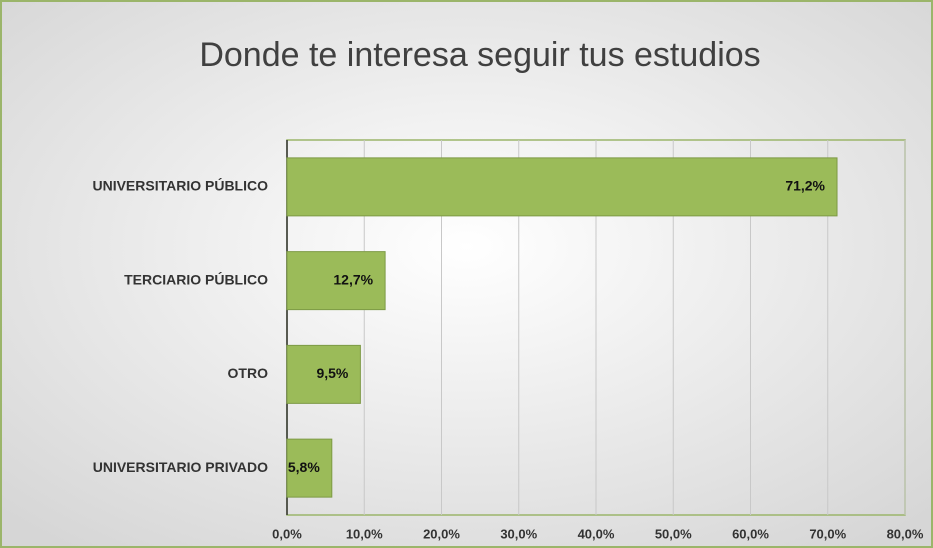 The image size is (933, 548). What do you see at coordinates (287, 533) in the screenshot?
I see `x-tick-label: 0,0%` at bounding box center [287, 533].